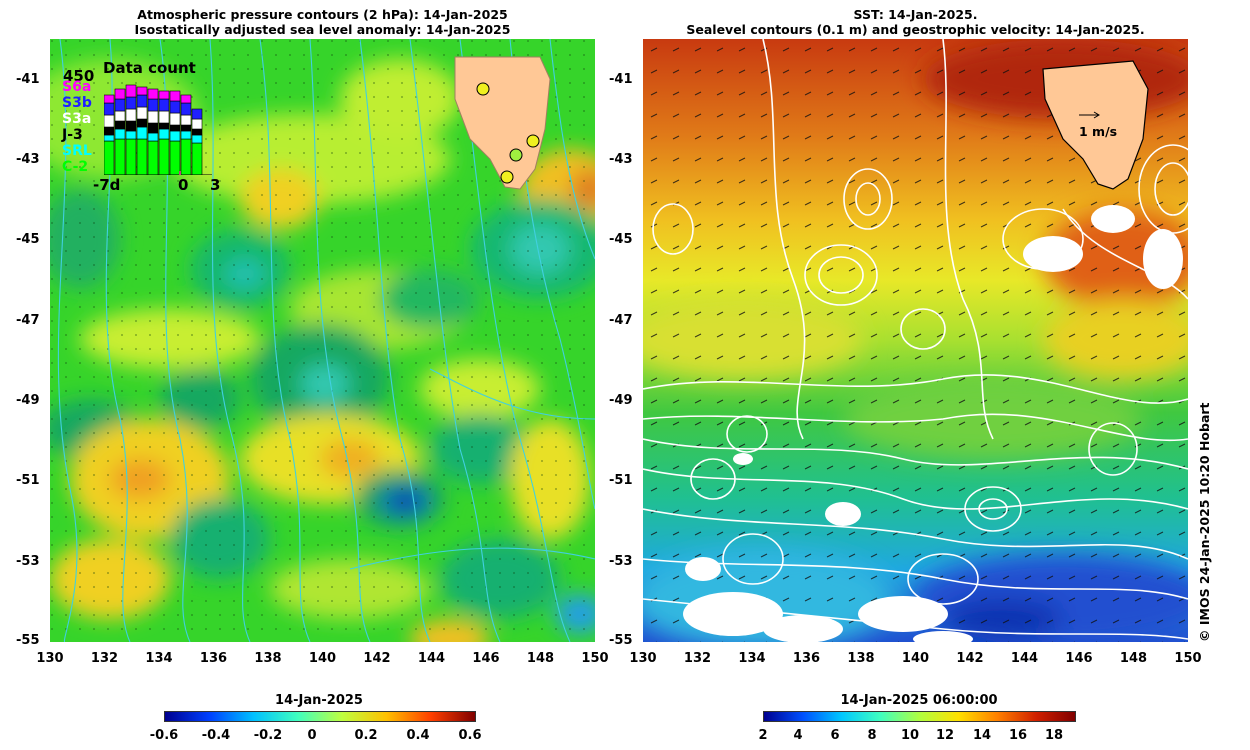 The width and height of the screenshot is (1250, 750). What do you see at coordinates (1096, 115) in the screenshot?
I see `velocity-scale-arrowhead` at bounding box center [1096, 115].